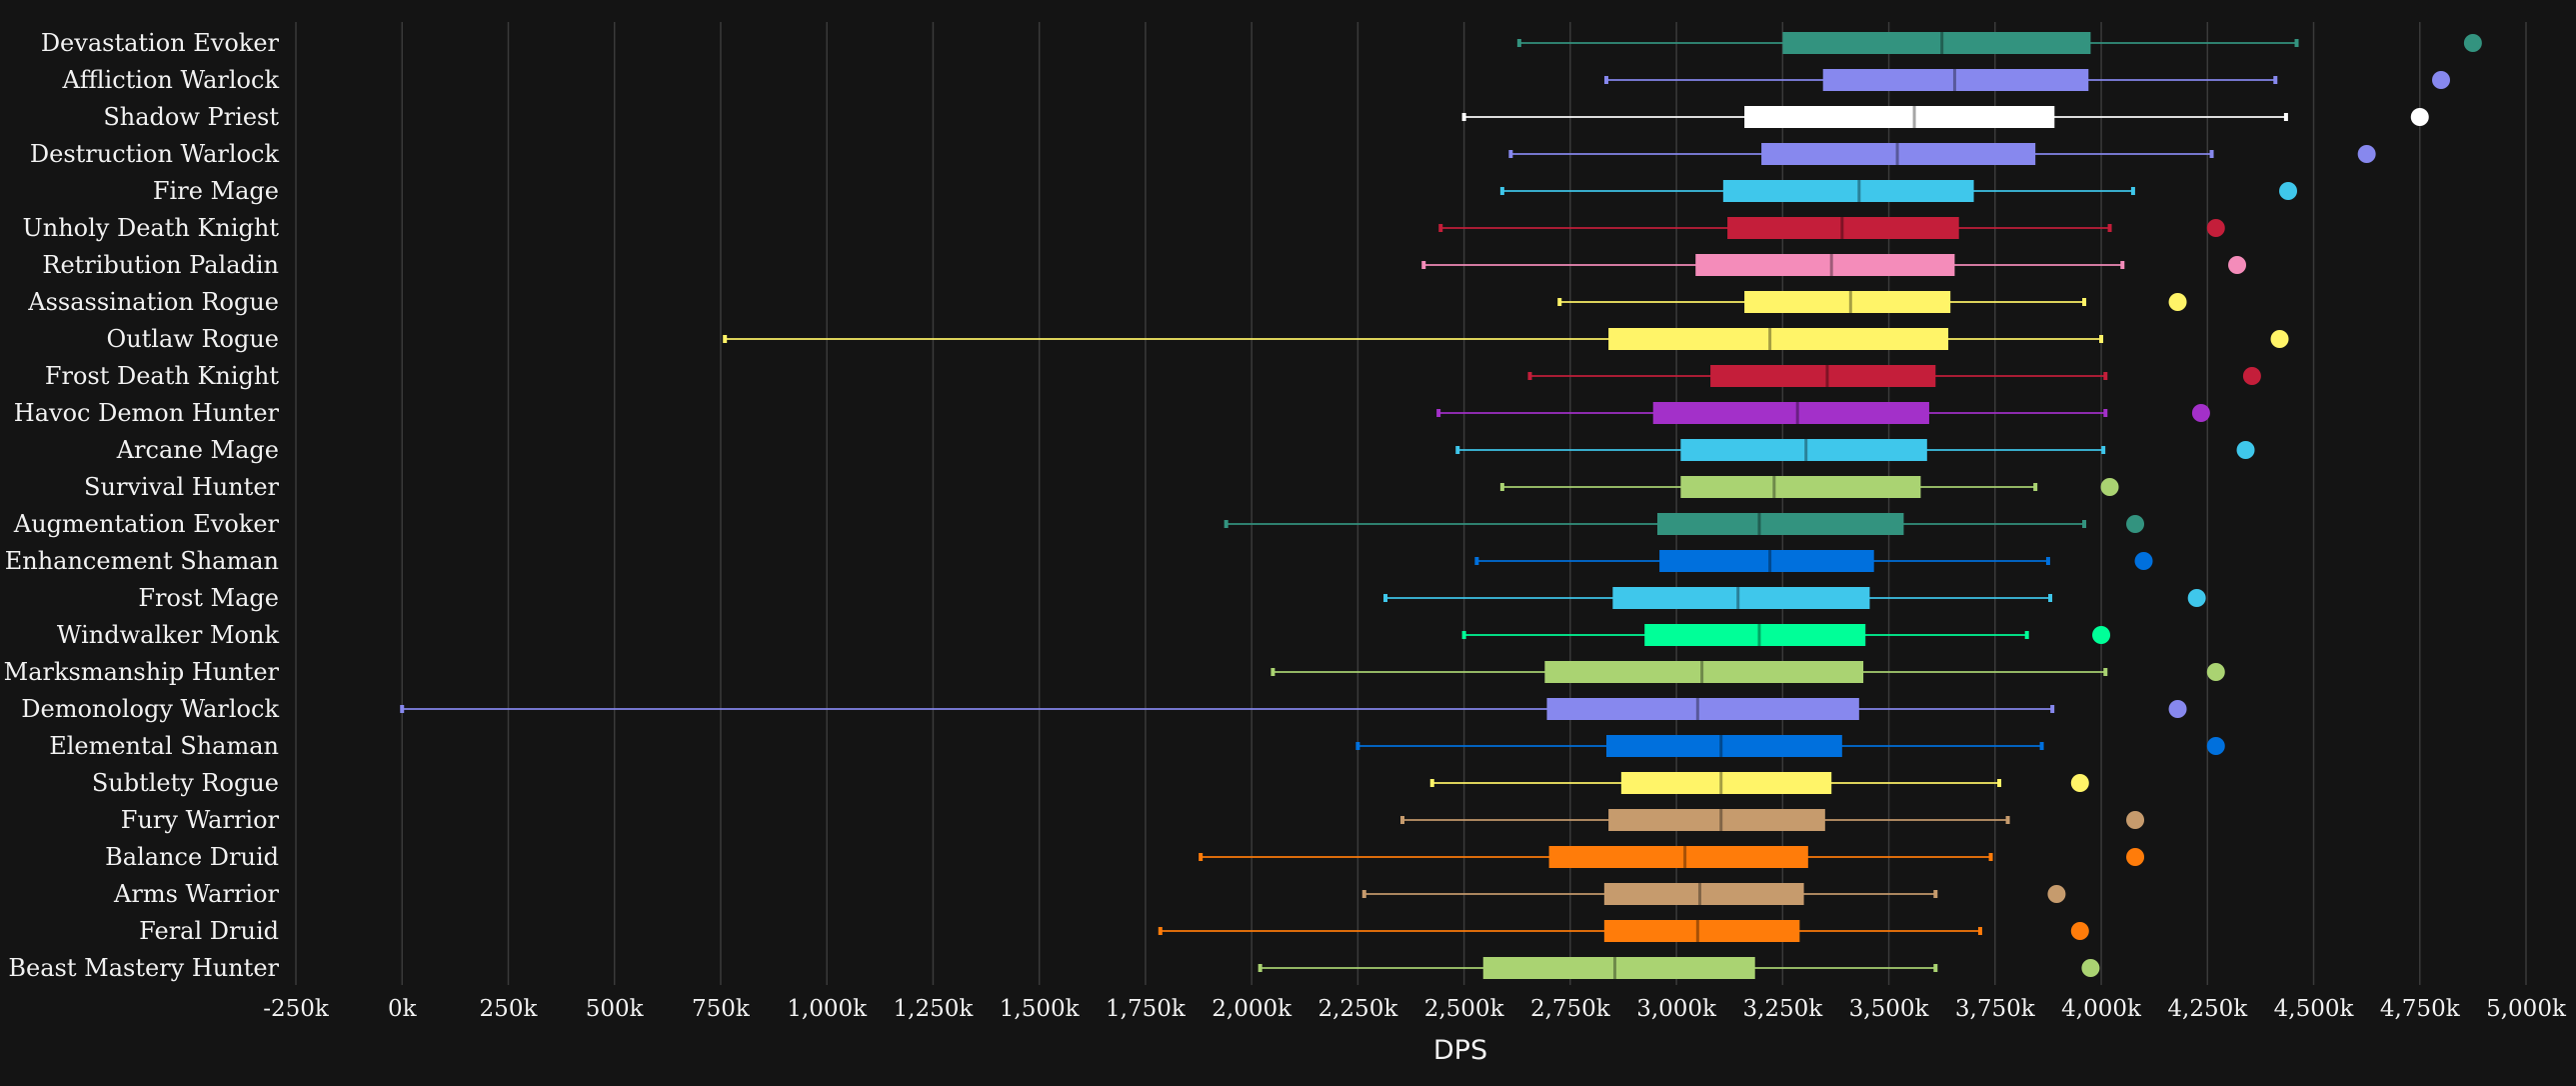 This screenshot has width=2576, height=1086. I want to click on x-tick-label: 2,500k, so click(1465, 1009).